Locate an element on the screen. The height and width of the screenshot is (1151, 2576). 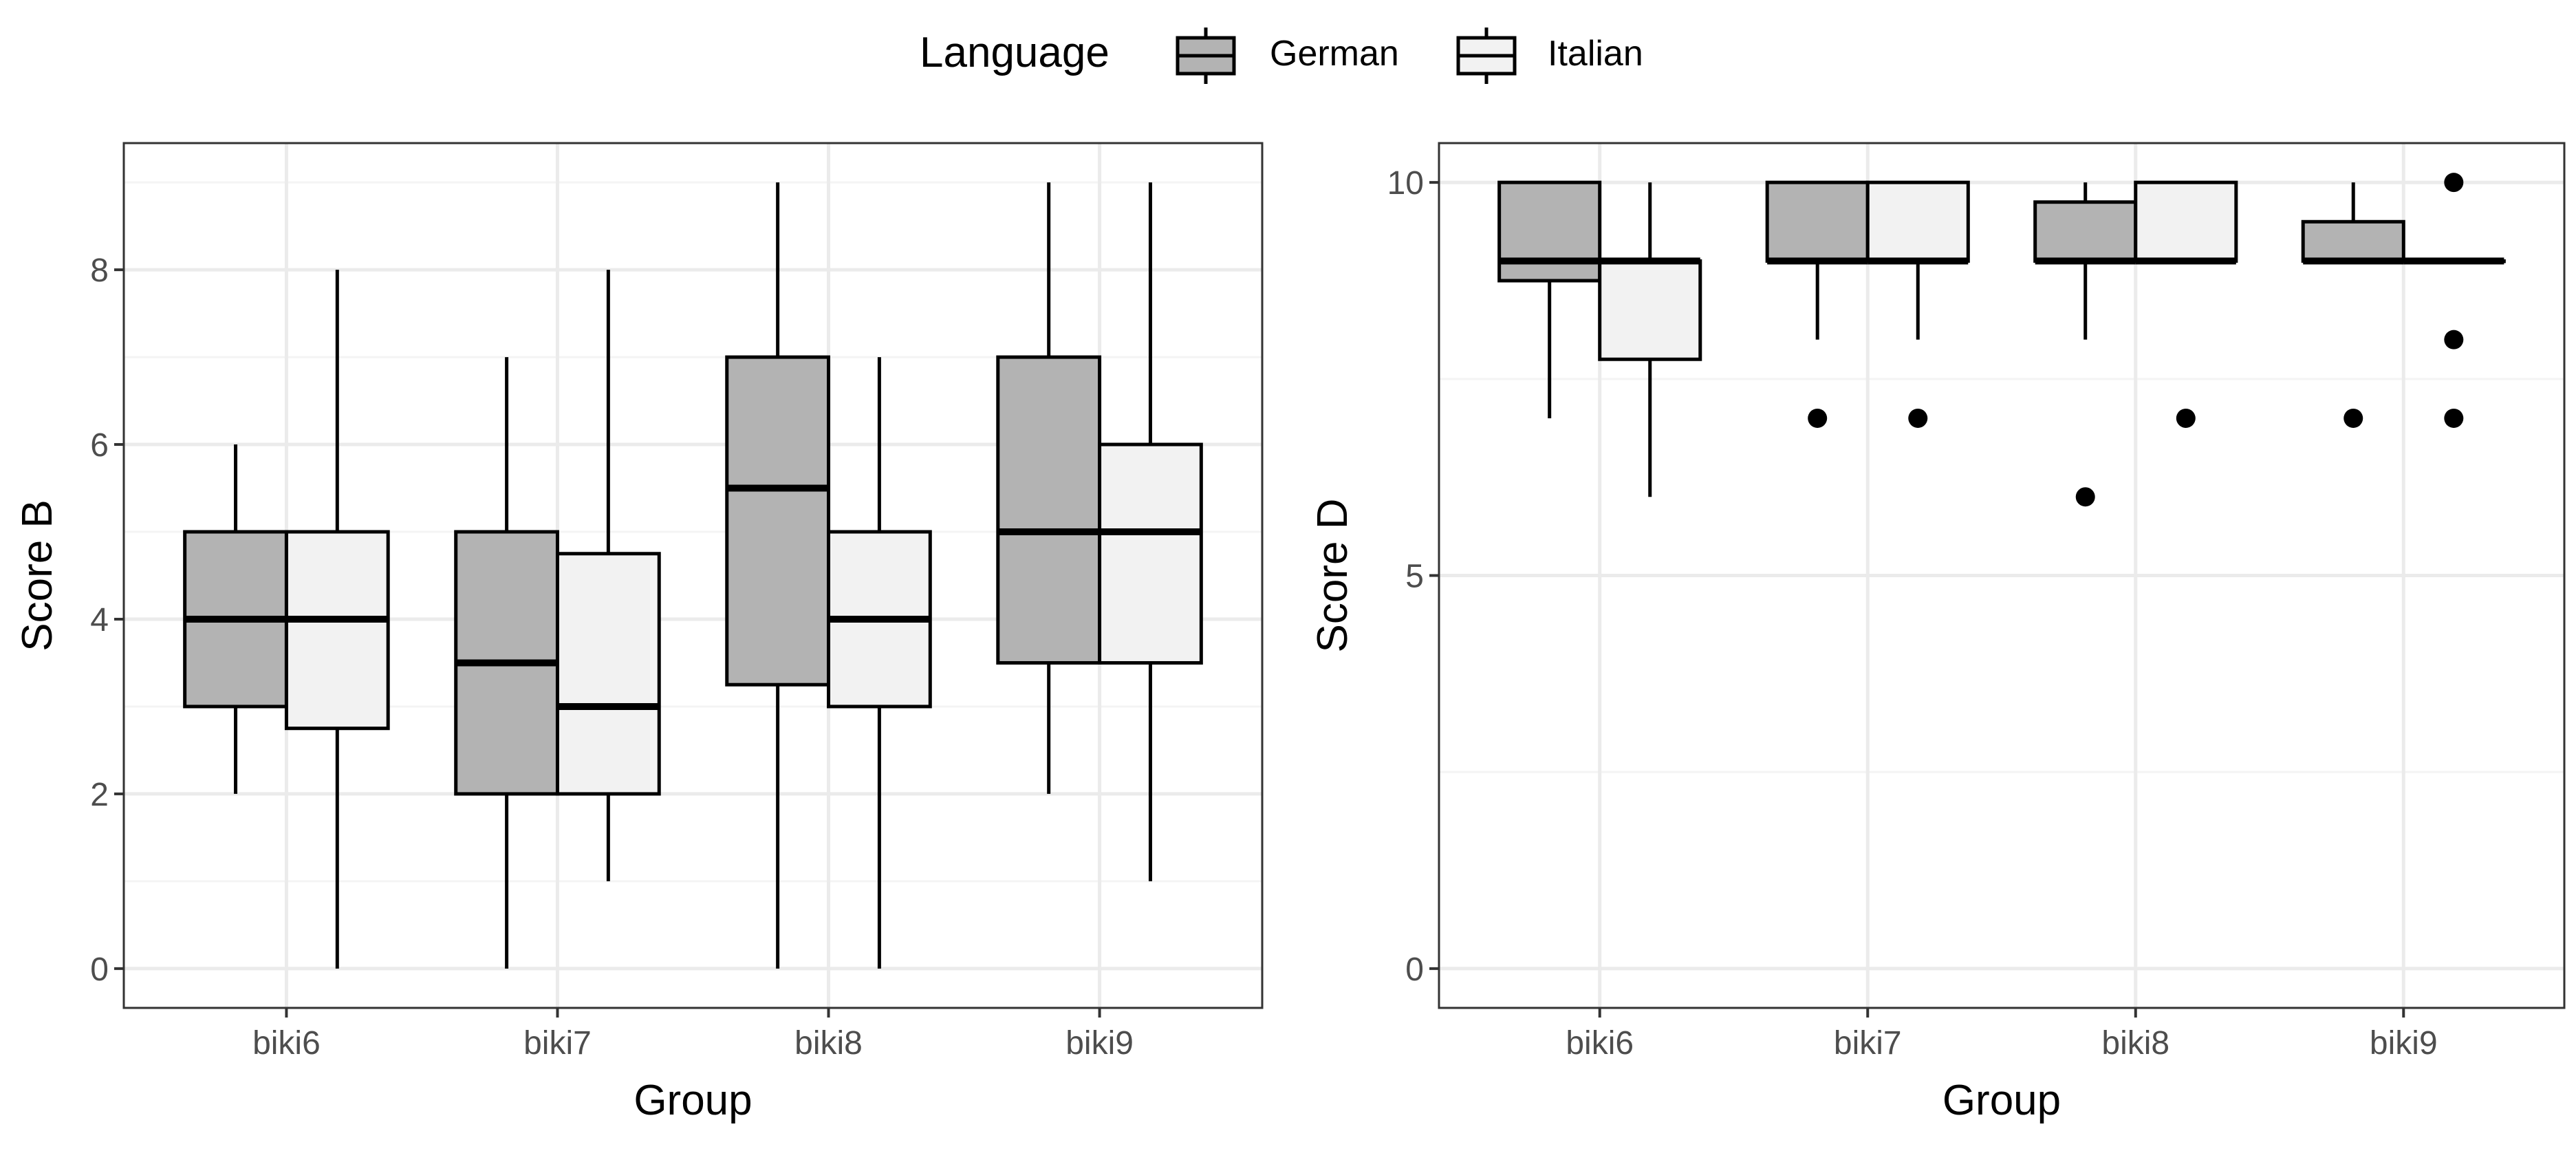
y-tick-label: 4 is located at coordinates (100, 620).